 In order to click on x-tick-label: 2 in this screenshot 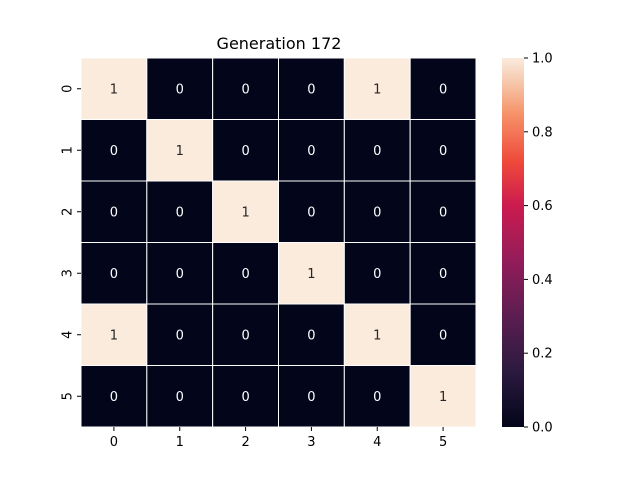, I will do `click(245, 442)`.